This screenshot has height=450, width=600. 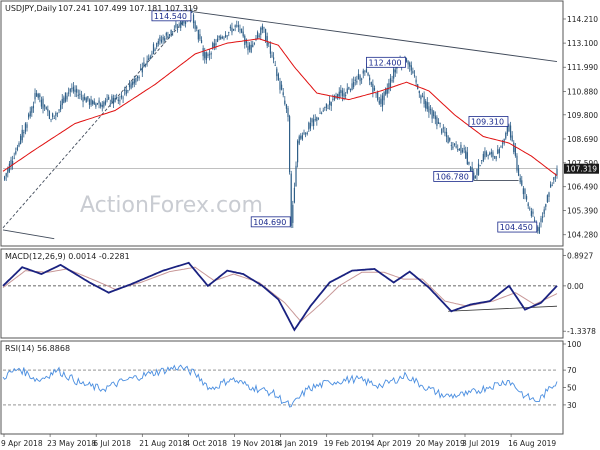 What do you see at coordinates (575, 286) in the screenshot?
I see `macd-tick-label: 0.00` at bounding box center [575, 286].